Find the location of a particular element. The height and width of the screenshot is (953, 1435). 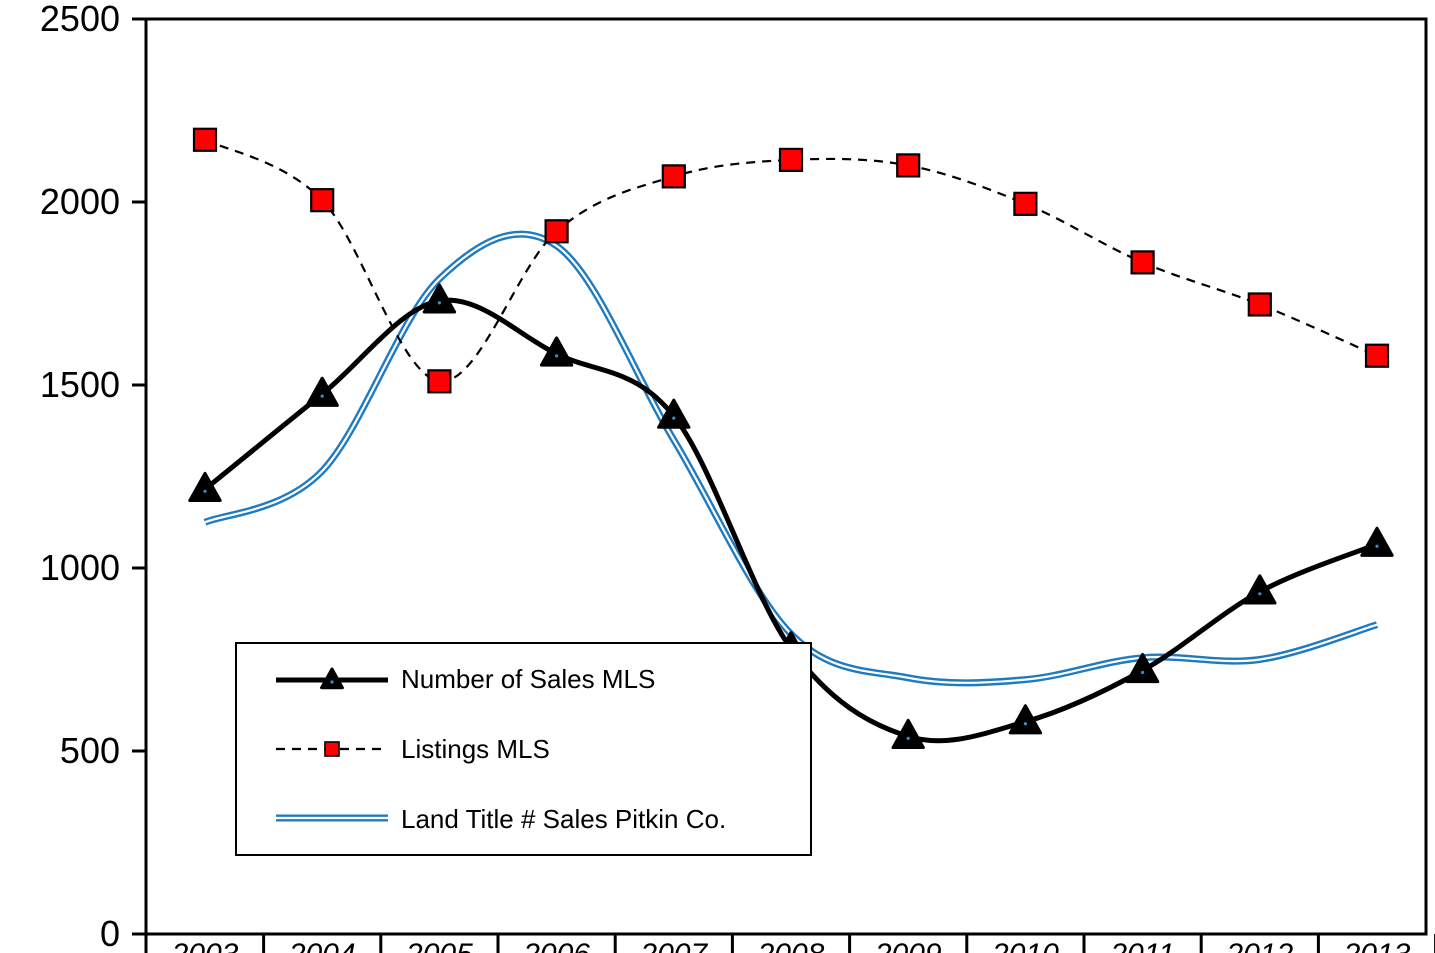

x-tick-label: 2011 is located at coordinates (1142, 945).